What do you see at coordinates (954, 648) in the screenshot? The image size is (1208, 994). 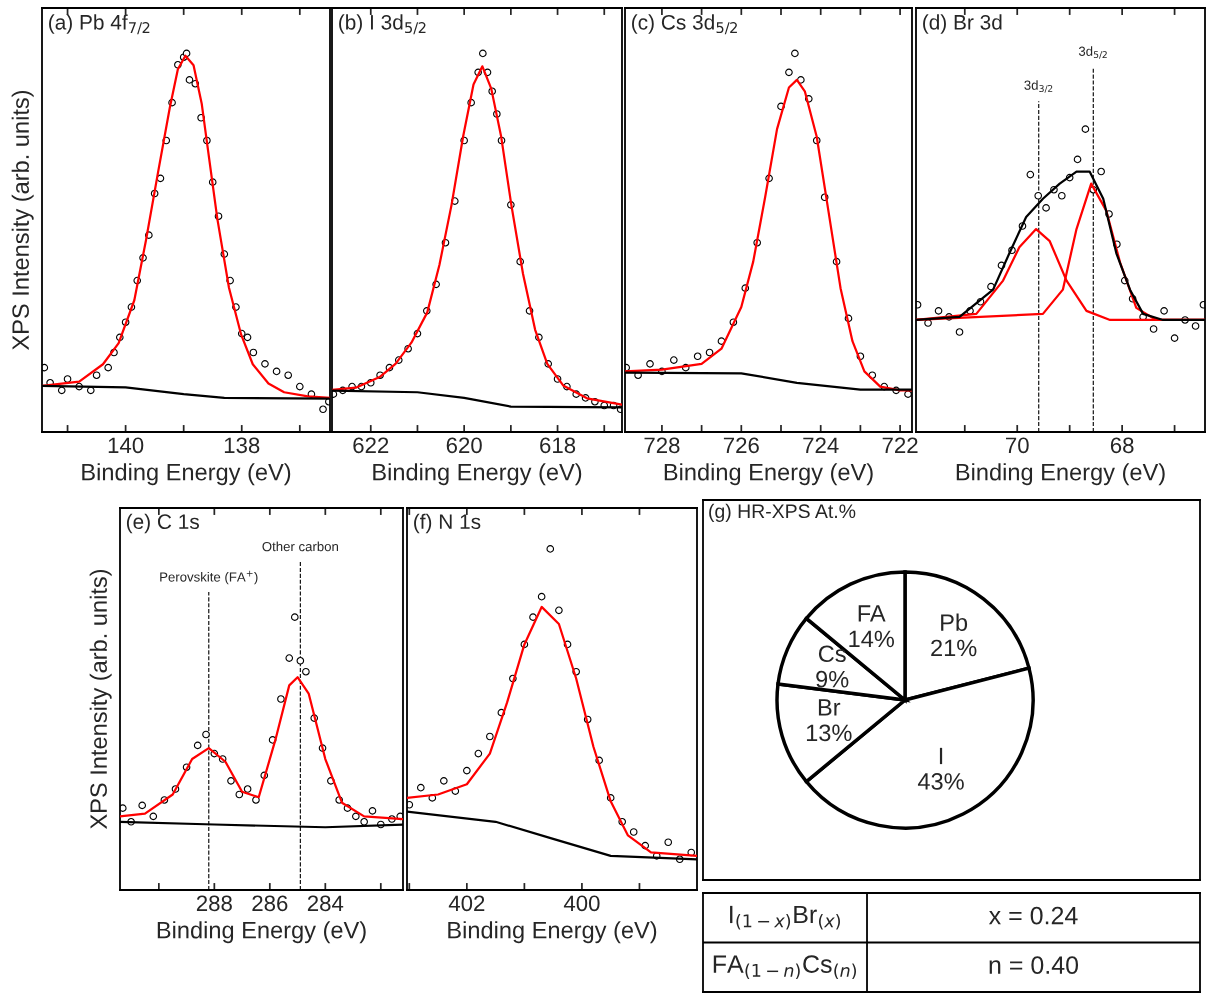 I see `data-label: 21%` at bounding box center [954, 648].